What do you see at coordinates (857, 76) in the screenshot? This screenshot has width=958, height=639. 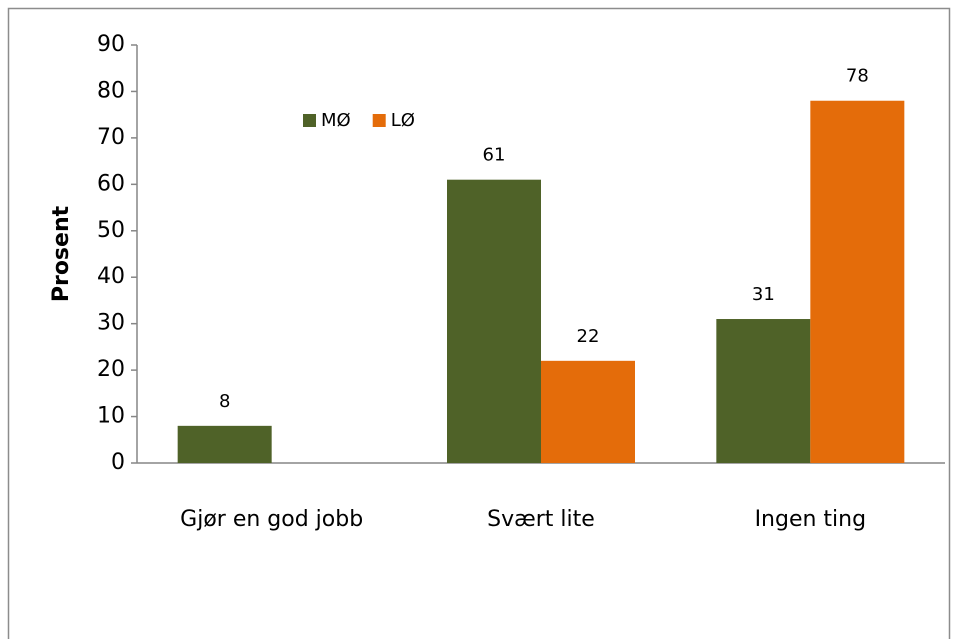 I see `data-label: 78` at bounding box center [857, 76].